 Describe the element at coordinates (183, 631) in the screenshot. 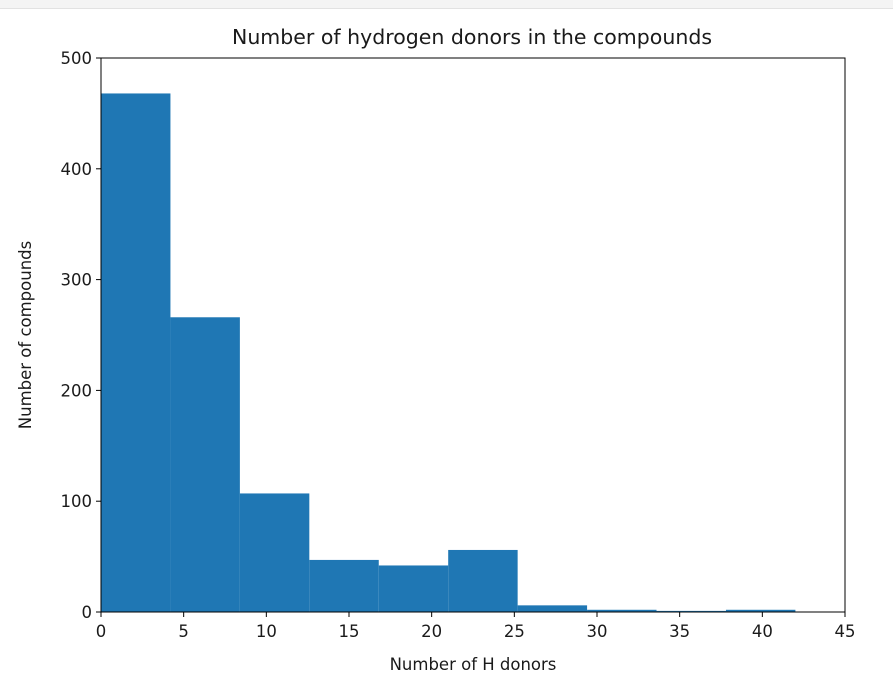

I see `x-tick-label: 5` at that location.